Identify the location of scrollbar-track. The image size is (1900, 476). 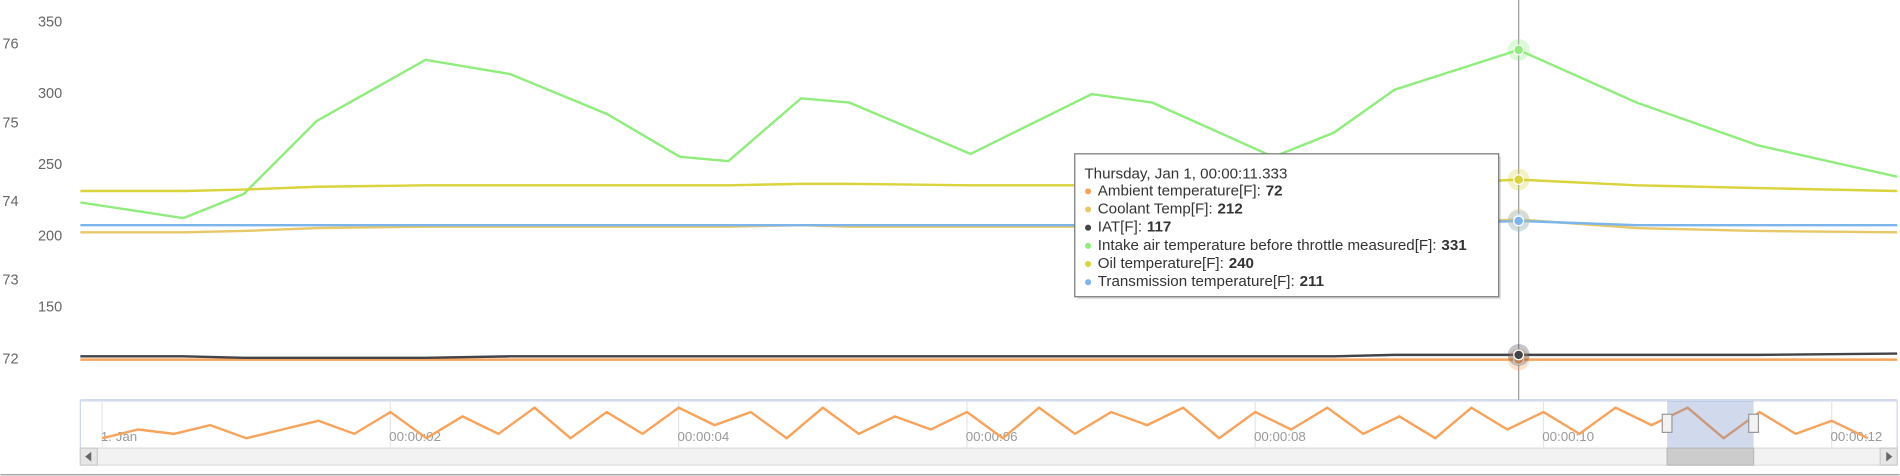
(988, 456).